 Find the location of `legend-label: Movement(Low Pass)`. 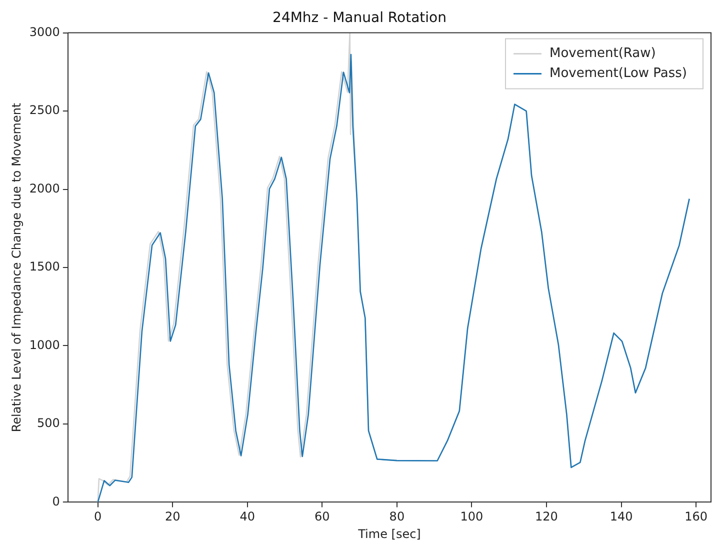

legend-label: Movement(Low Pass) is located at coordinates (618, 74).